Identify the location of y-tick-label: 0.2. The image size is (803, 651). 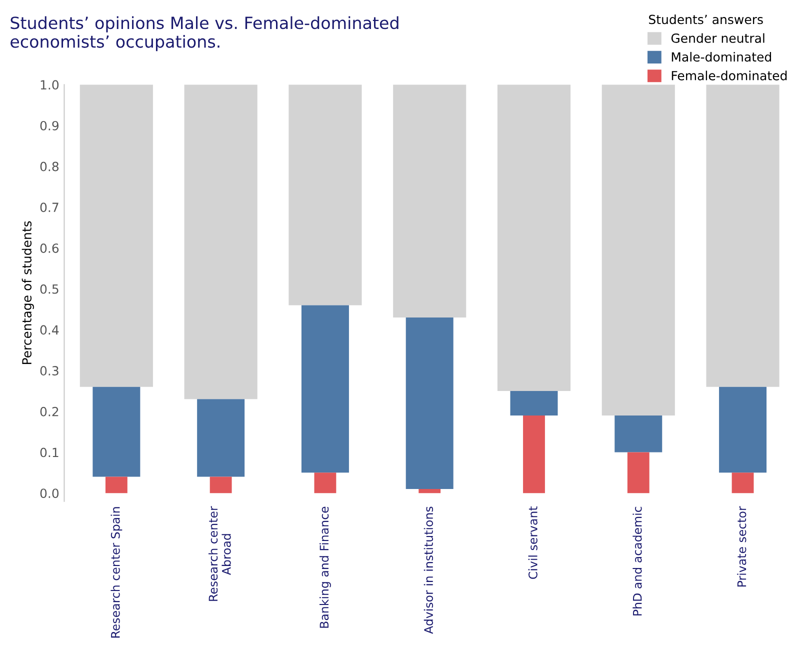
(49, 411).